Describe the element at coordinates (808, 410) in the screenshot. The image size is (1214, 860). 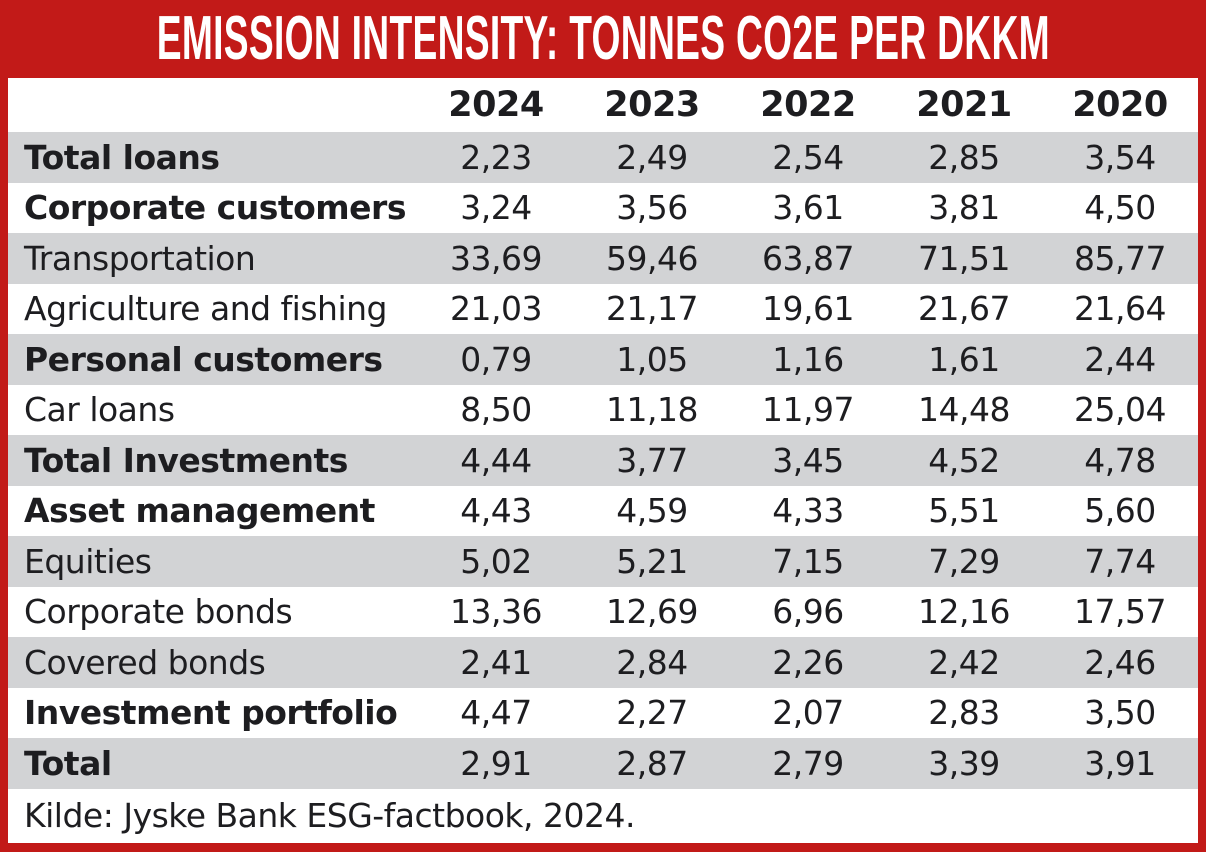
I see `value-cell: 11,97` at that location.